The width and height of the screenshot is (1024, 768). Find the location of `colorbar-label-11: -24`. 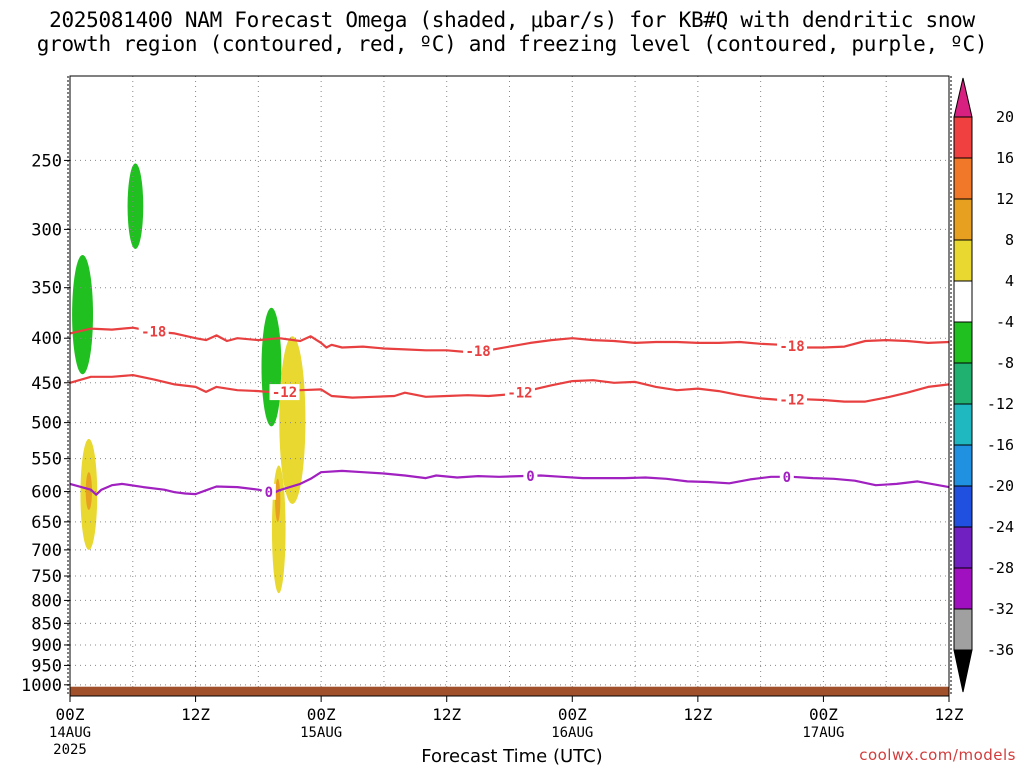

colorbar-label-11: -24 is located at coordinates (1000, 527).